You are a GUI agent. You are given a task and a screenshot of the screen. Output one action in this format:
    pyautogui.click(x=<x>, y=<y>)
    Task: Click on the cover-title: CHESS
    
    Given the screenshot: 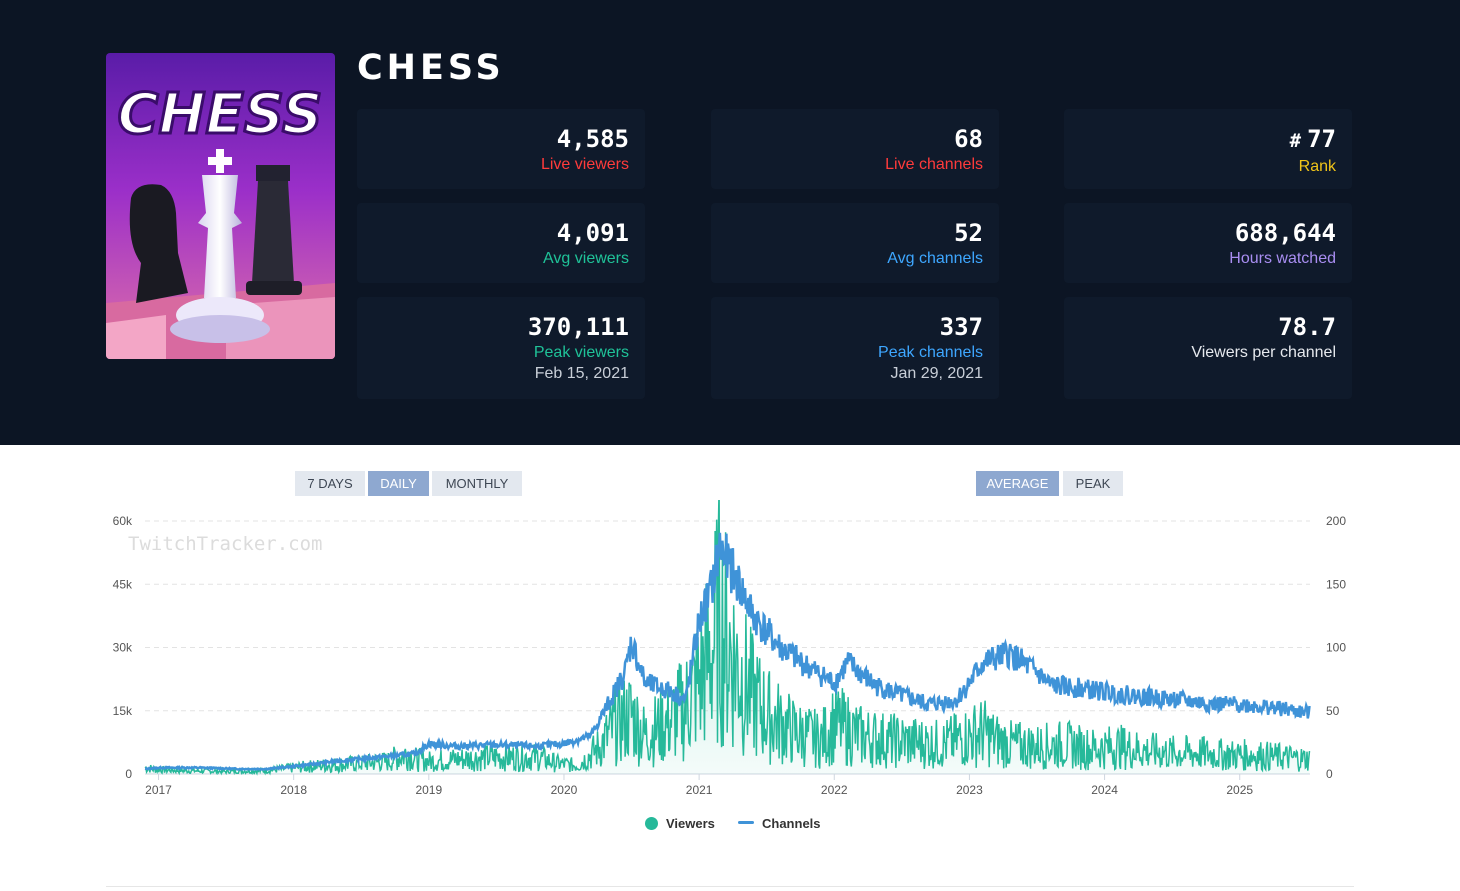 What is the action you would take?
    pyautogui.click(x=220, y=114)
    